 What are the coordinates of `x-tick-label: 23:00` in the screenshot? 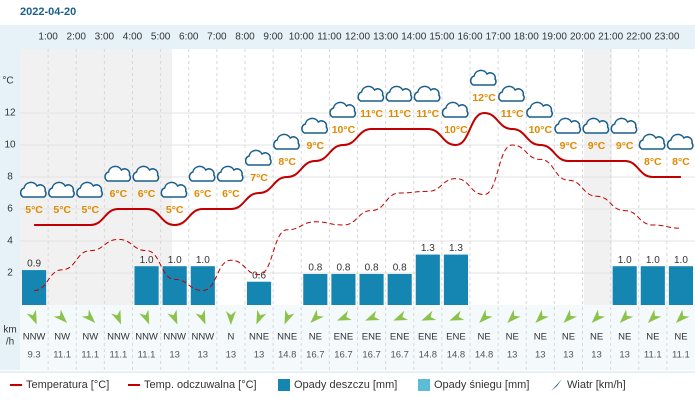 It's located at (666, 37).